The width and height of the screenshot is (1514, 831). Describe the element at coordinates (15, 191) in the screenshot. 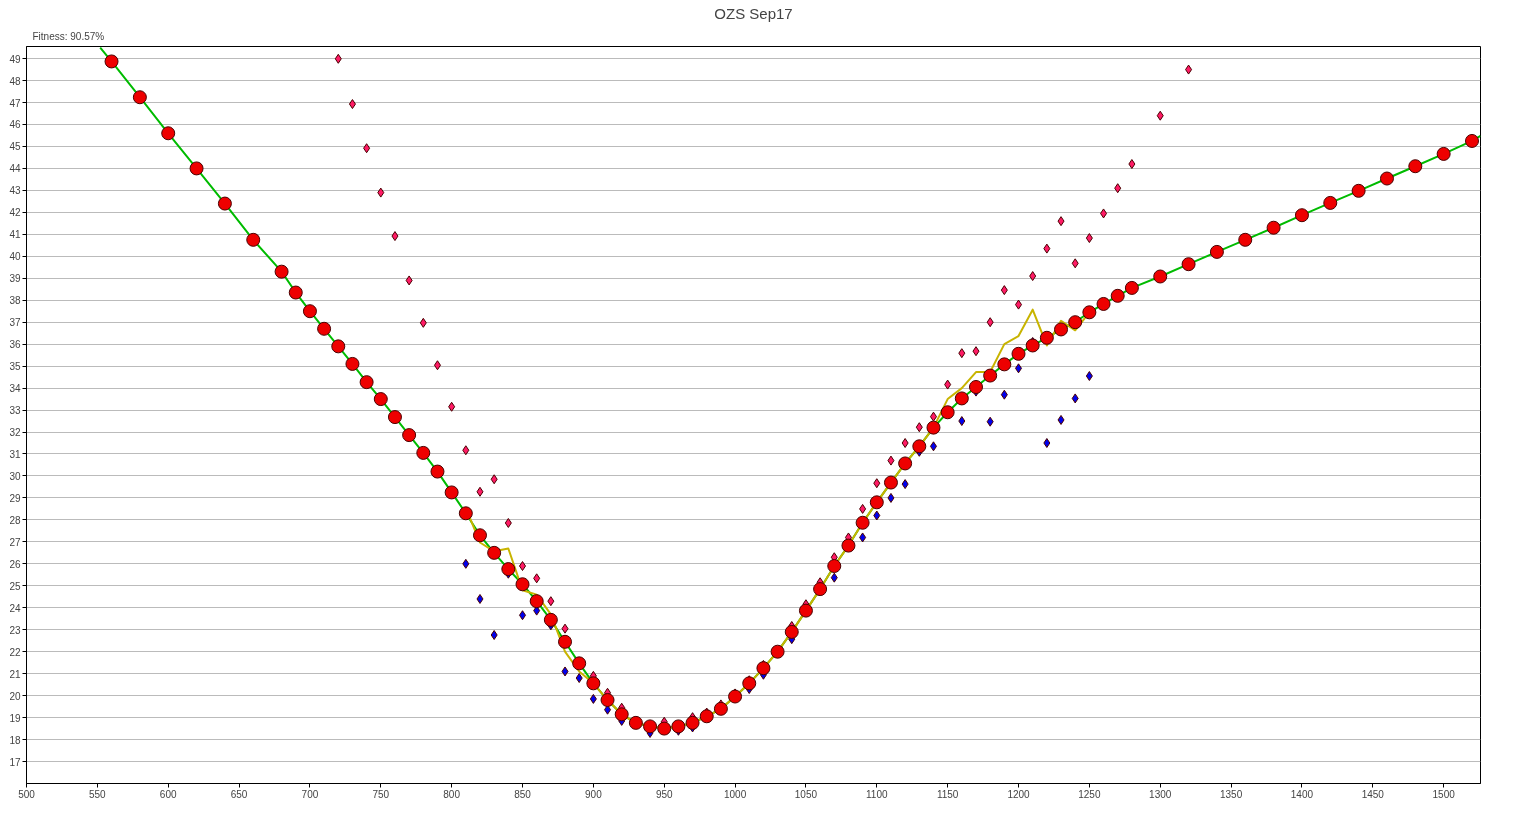

I see `y-tick-label: 43` at that location.